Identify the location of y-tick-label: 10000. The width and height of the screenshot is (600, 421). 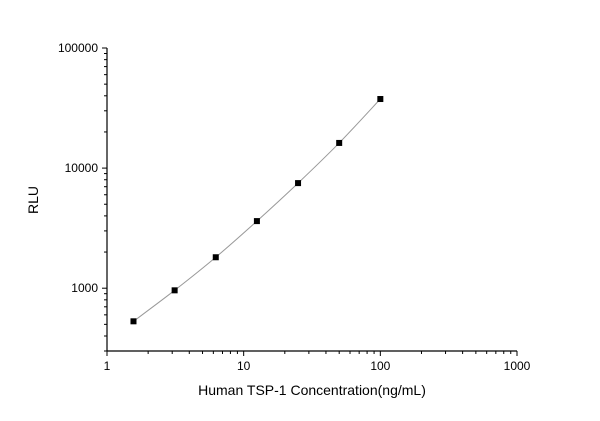
(82, 168).